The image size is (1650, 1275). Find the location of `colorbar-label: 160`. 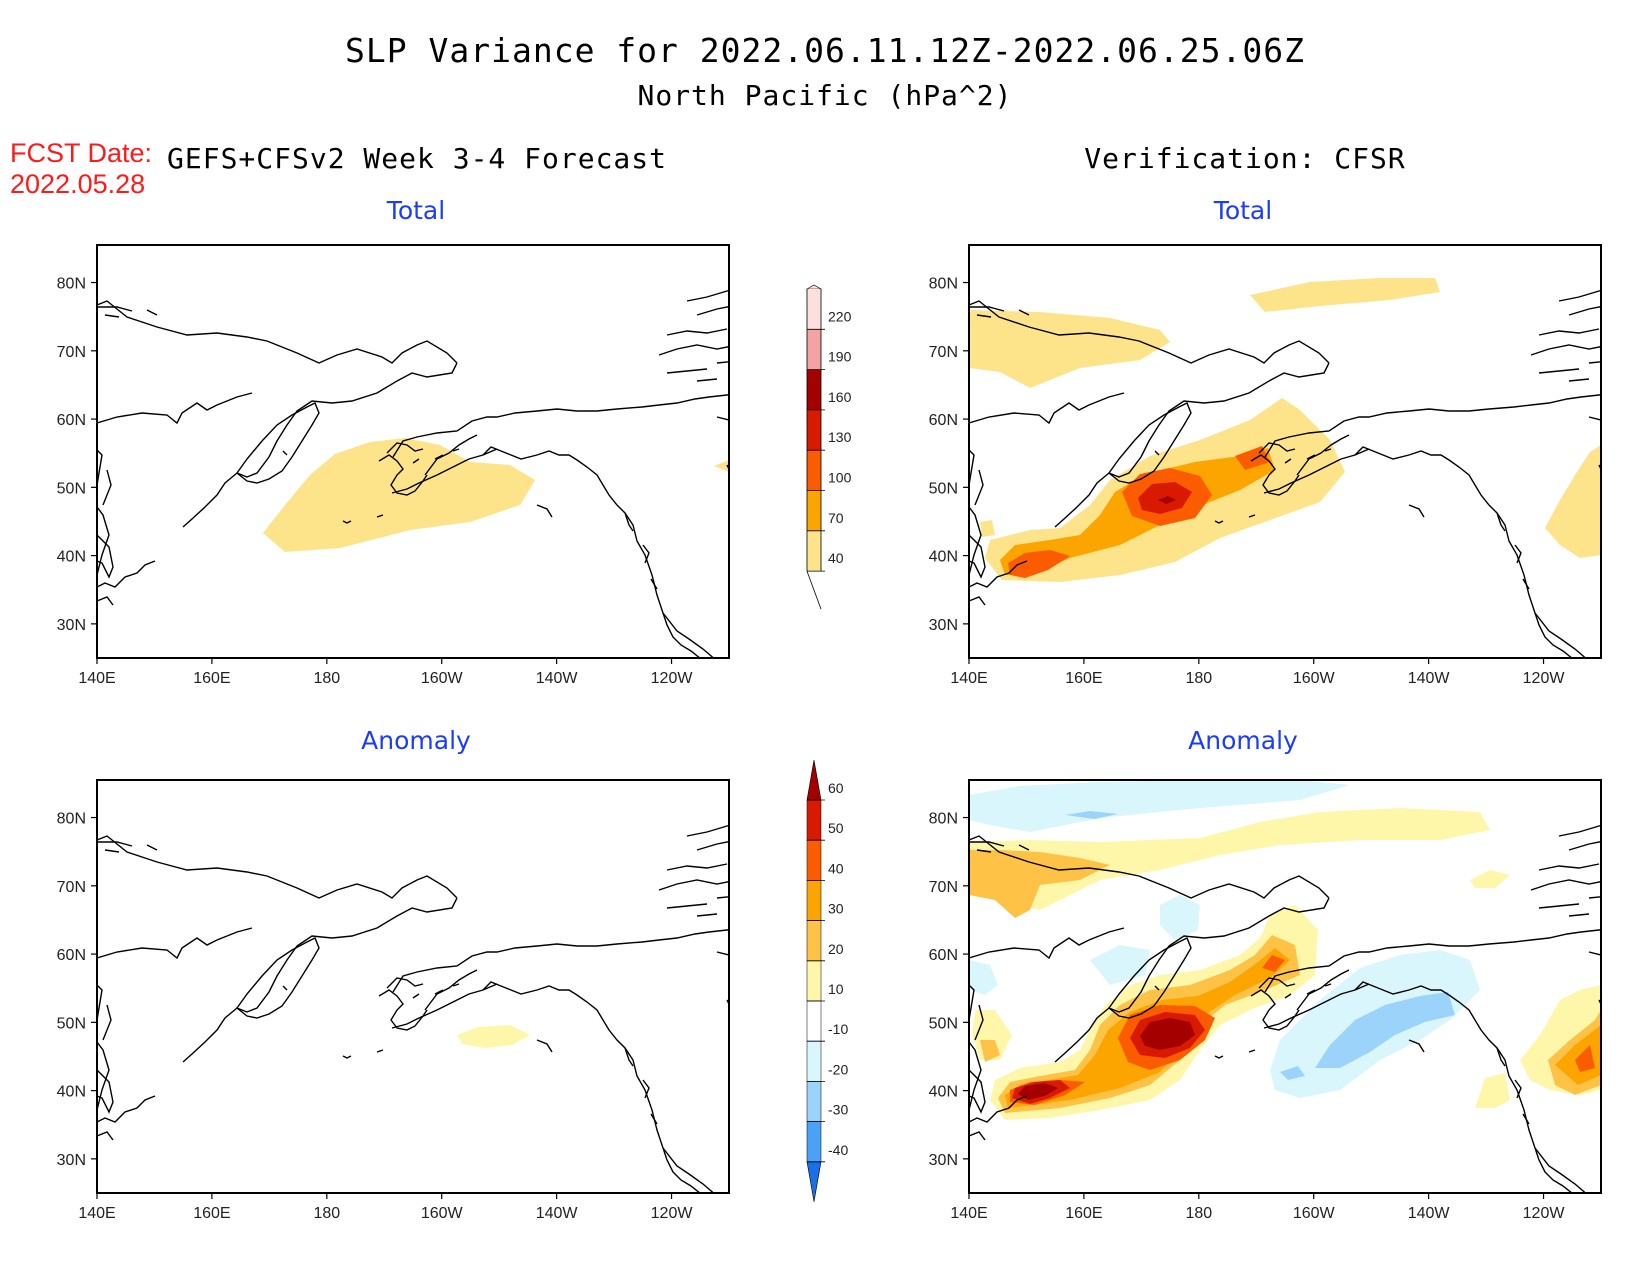

colorbar-label: 160 is located at coordinates (840, 397).